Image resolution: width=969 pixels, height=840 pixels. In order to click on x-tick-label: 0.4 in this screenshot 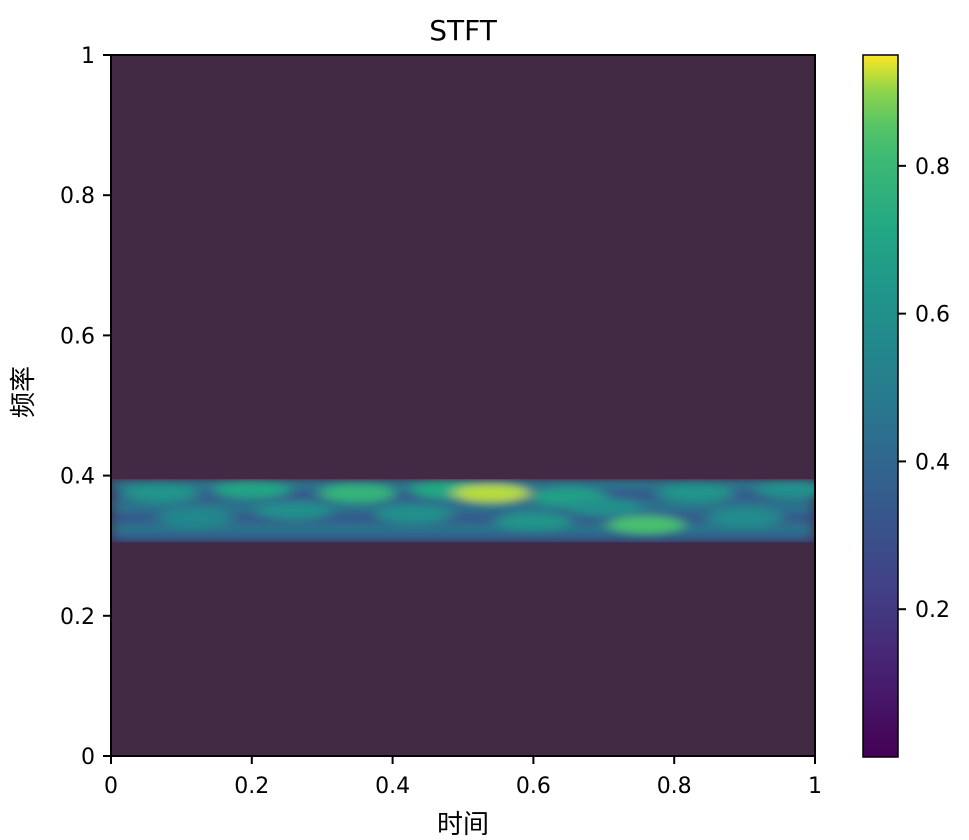, I will do `click(392, 786)`.